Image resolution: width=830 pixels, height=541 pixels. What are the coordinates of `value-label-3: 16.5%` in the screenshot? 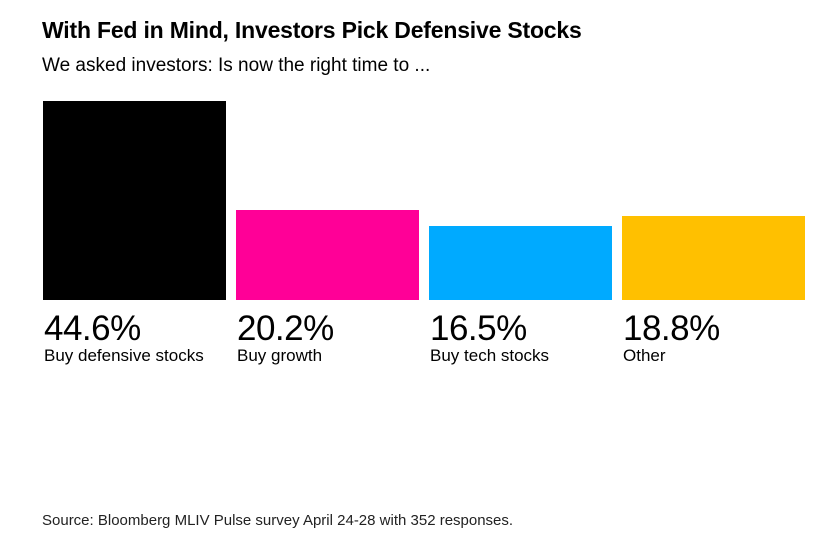 It's located at (478, 328).